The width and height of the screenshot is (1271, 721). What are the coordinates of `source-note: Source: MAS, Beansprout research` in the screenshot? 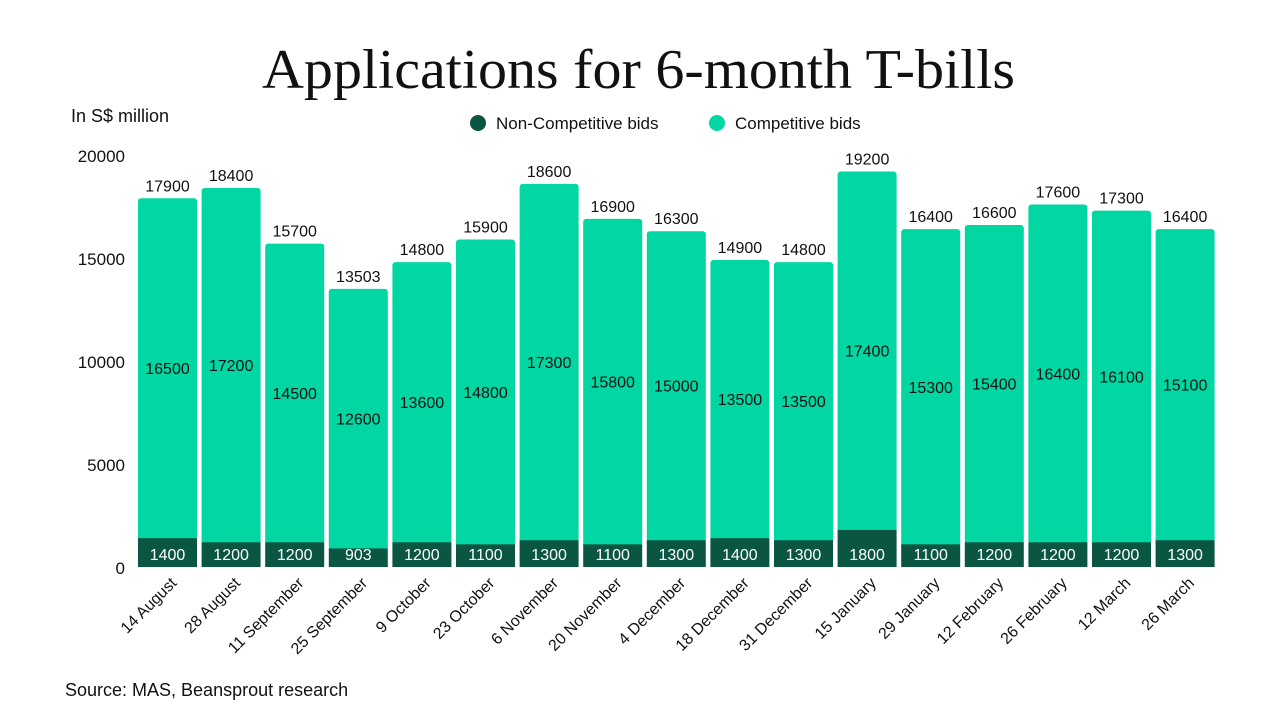 It's located at (206, 690).